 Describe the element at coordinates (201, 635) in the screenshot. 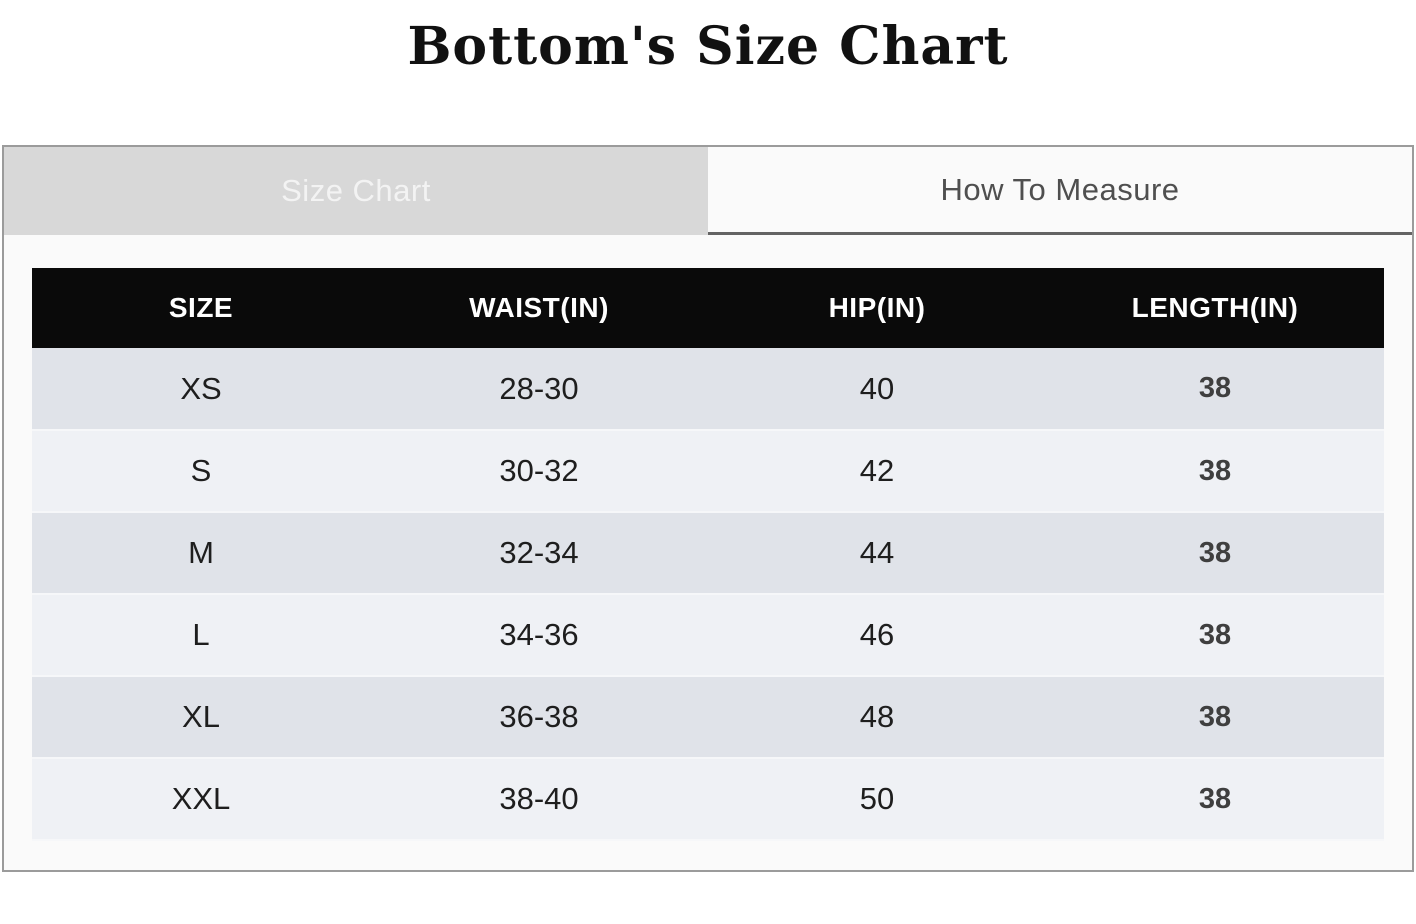

I see `cell-size: L` at that location.